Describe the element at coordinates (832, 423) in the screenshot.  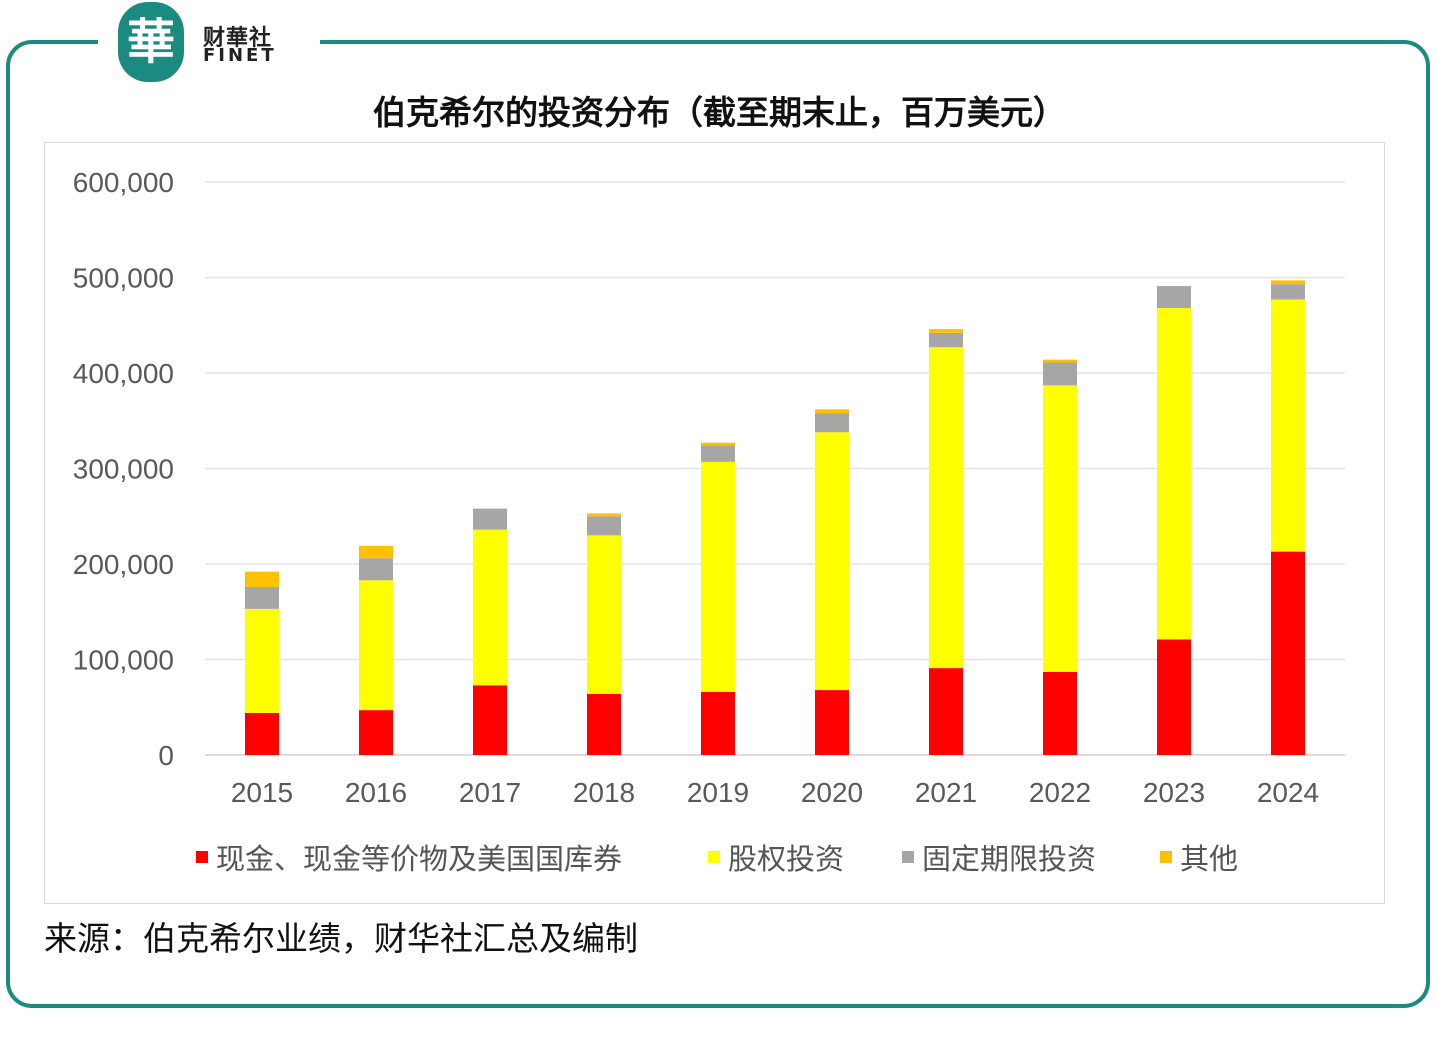
I see `bar-segment-2020-s2` at that location.